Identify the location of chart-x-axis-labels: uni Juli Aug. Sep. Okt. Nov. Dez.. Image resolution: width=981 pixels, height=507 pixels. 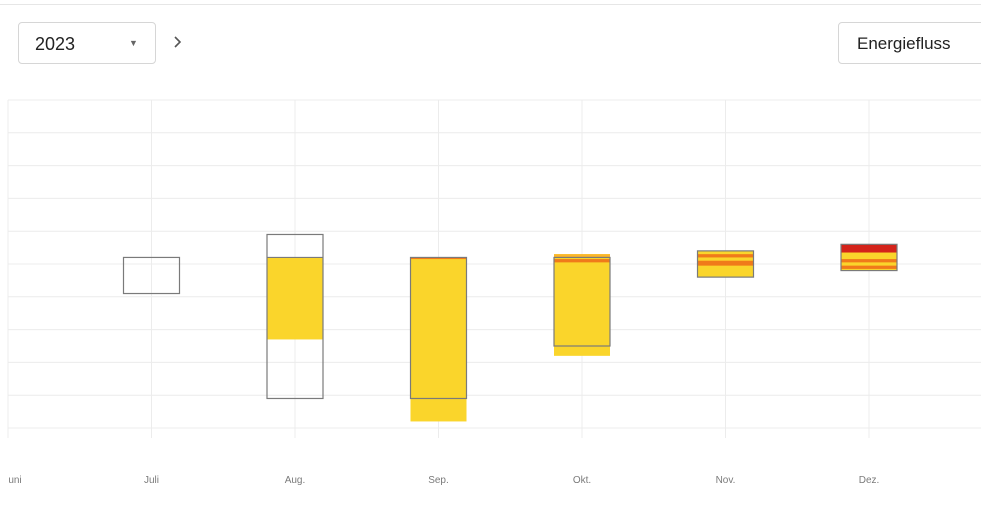
(443, 480).